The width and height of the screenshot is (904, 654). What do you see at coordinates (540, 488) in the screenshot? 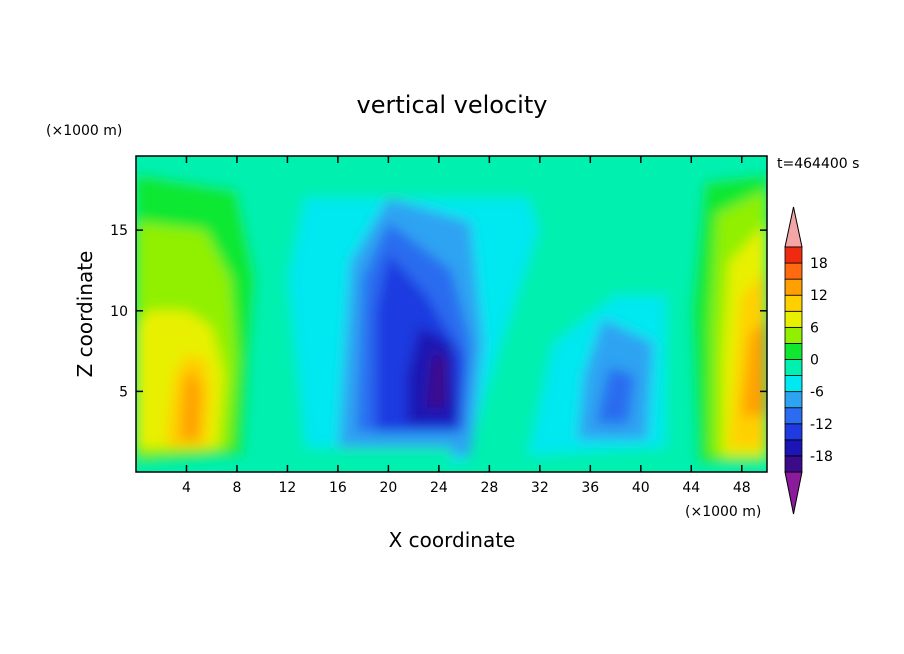
I see `x-tick-label: 32` at bounding box center [540, 488].